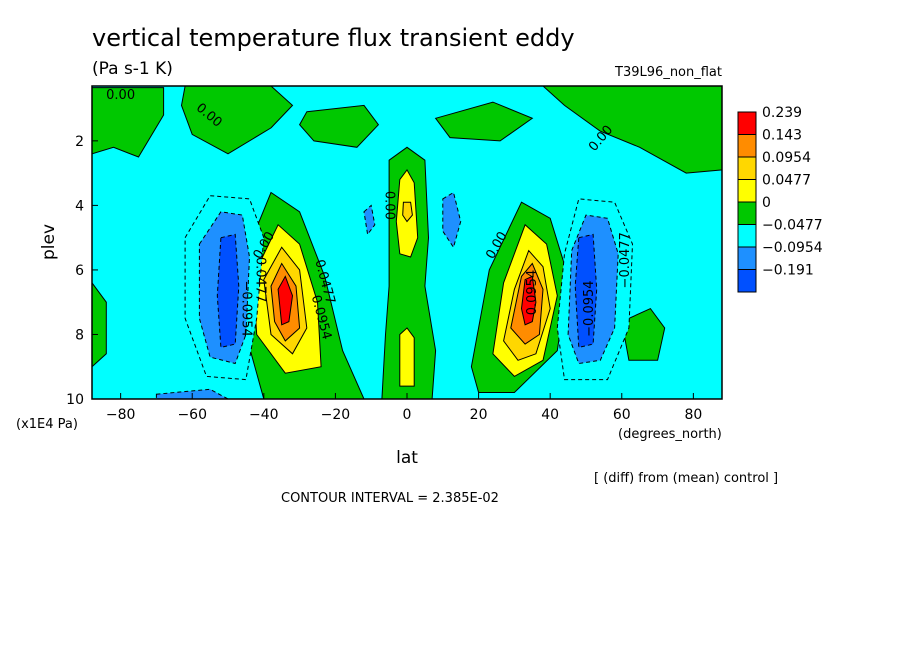 This screenshot has width=904, height=658. Describe the element at coordinates (622, 415) in the screenshot. I see `x-tick-label: 60` at that location.